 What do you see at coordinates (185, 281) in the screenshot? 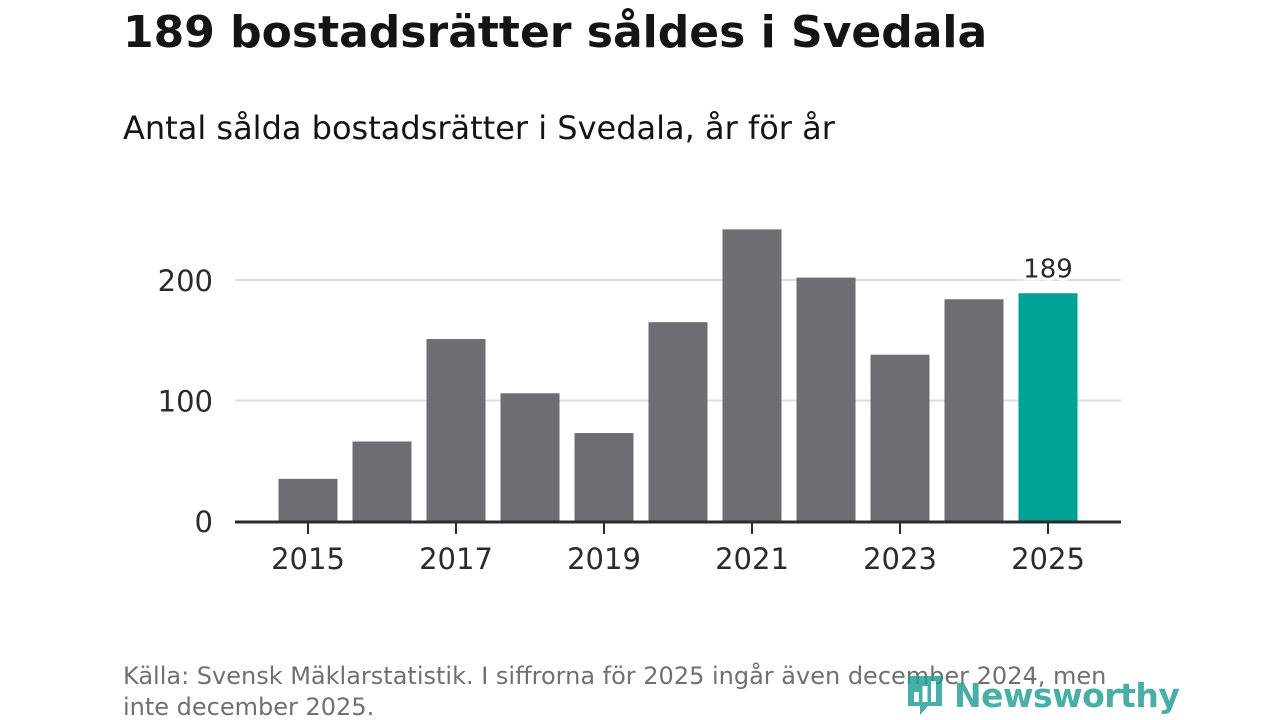
I see `y-tick-label: 200` at bounding box center [185, 281].